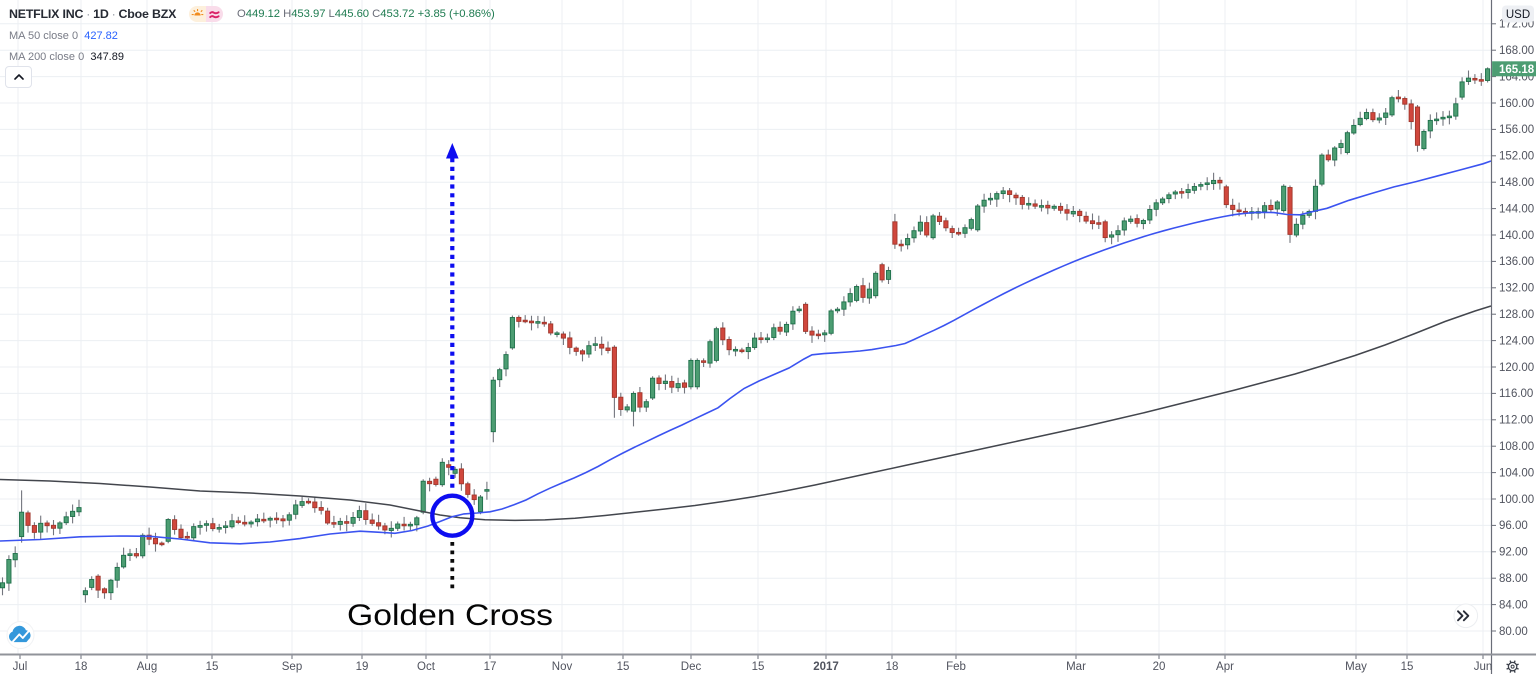 The height and width of the screenshot is (674, 1536). What do you see at coordinates (426, 667) in the screenshot?
I see `svg-text: Oct` at bounding box center [426, 667].